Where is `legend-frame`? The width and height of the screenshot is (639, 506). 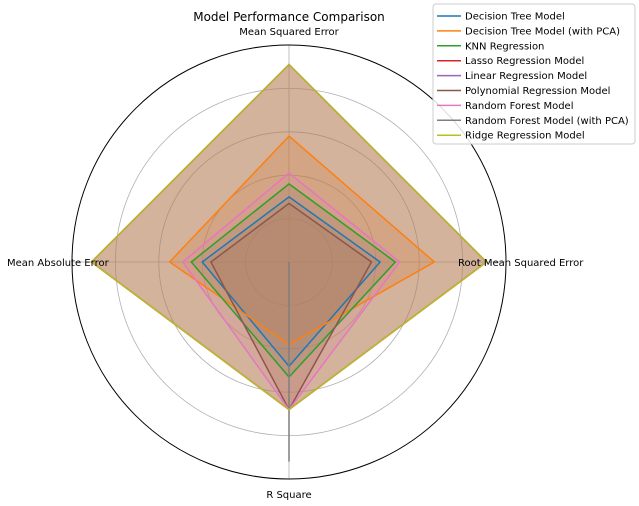
legend-frame is located at coordinates (534, 74).